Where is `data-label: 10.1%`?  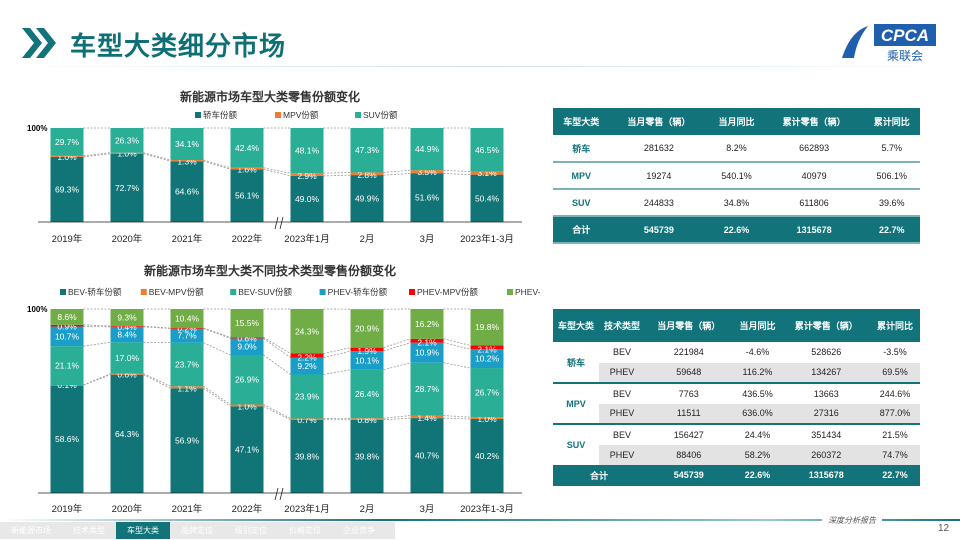 data-label: 10.1% is located at coordinates (367, 360).